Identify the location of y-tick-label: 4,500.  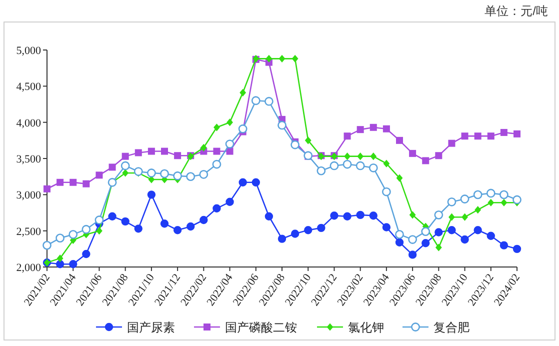
(29, 87).